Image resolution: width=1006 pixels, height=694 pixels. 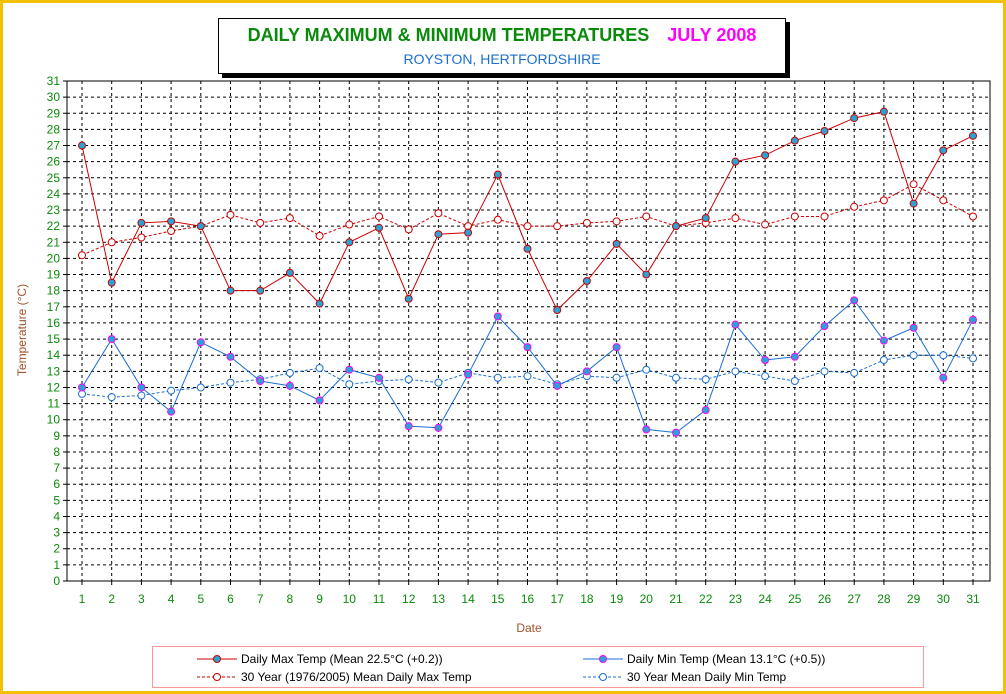 What do you see at coordinates (884, 599) in the screenshot?
I see `x-tick-label: 28` at bounding box center [884, 599].